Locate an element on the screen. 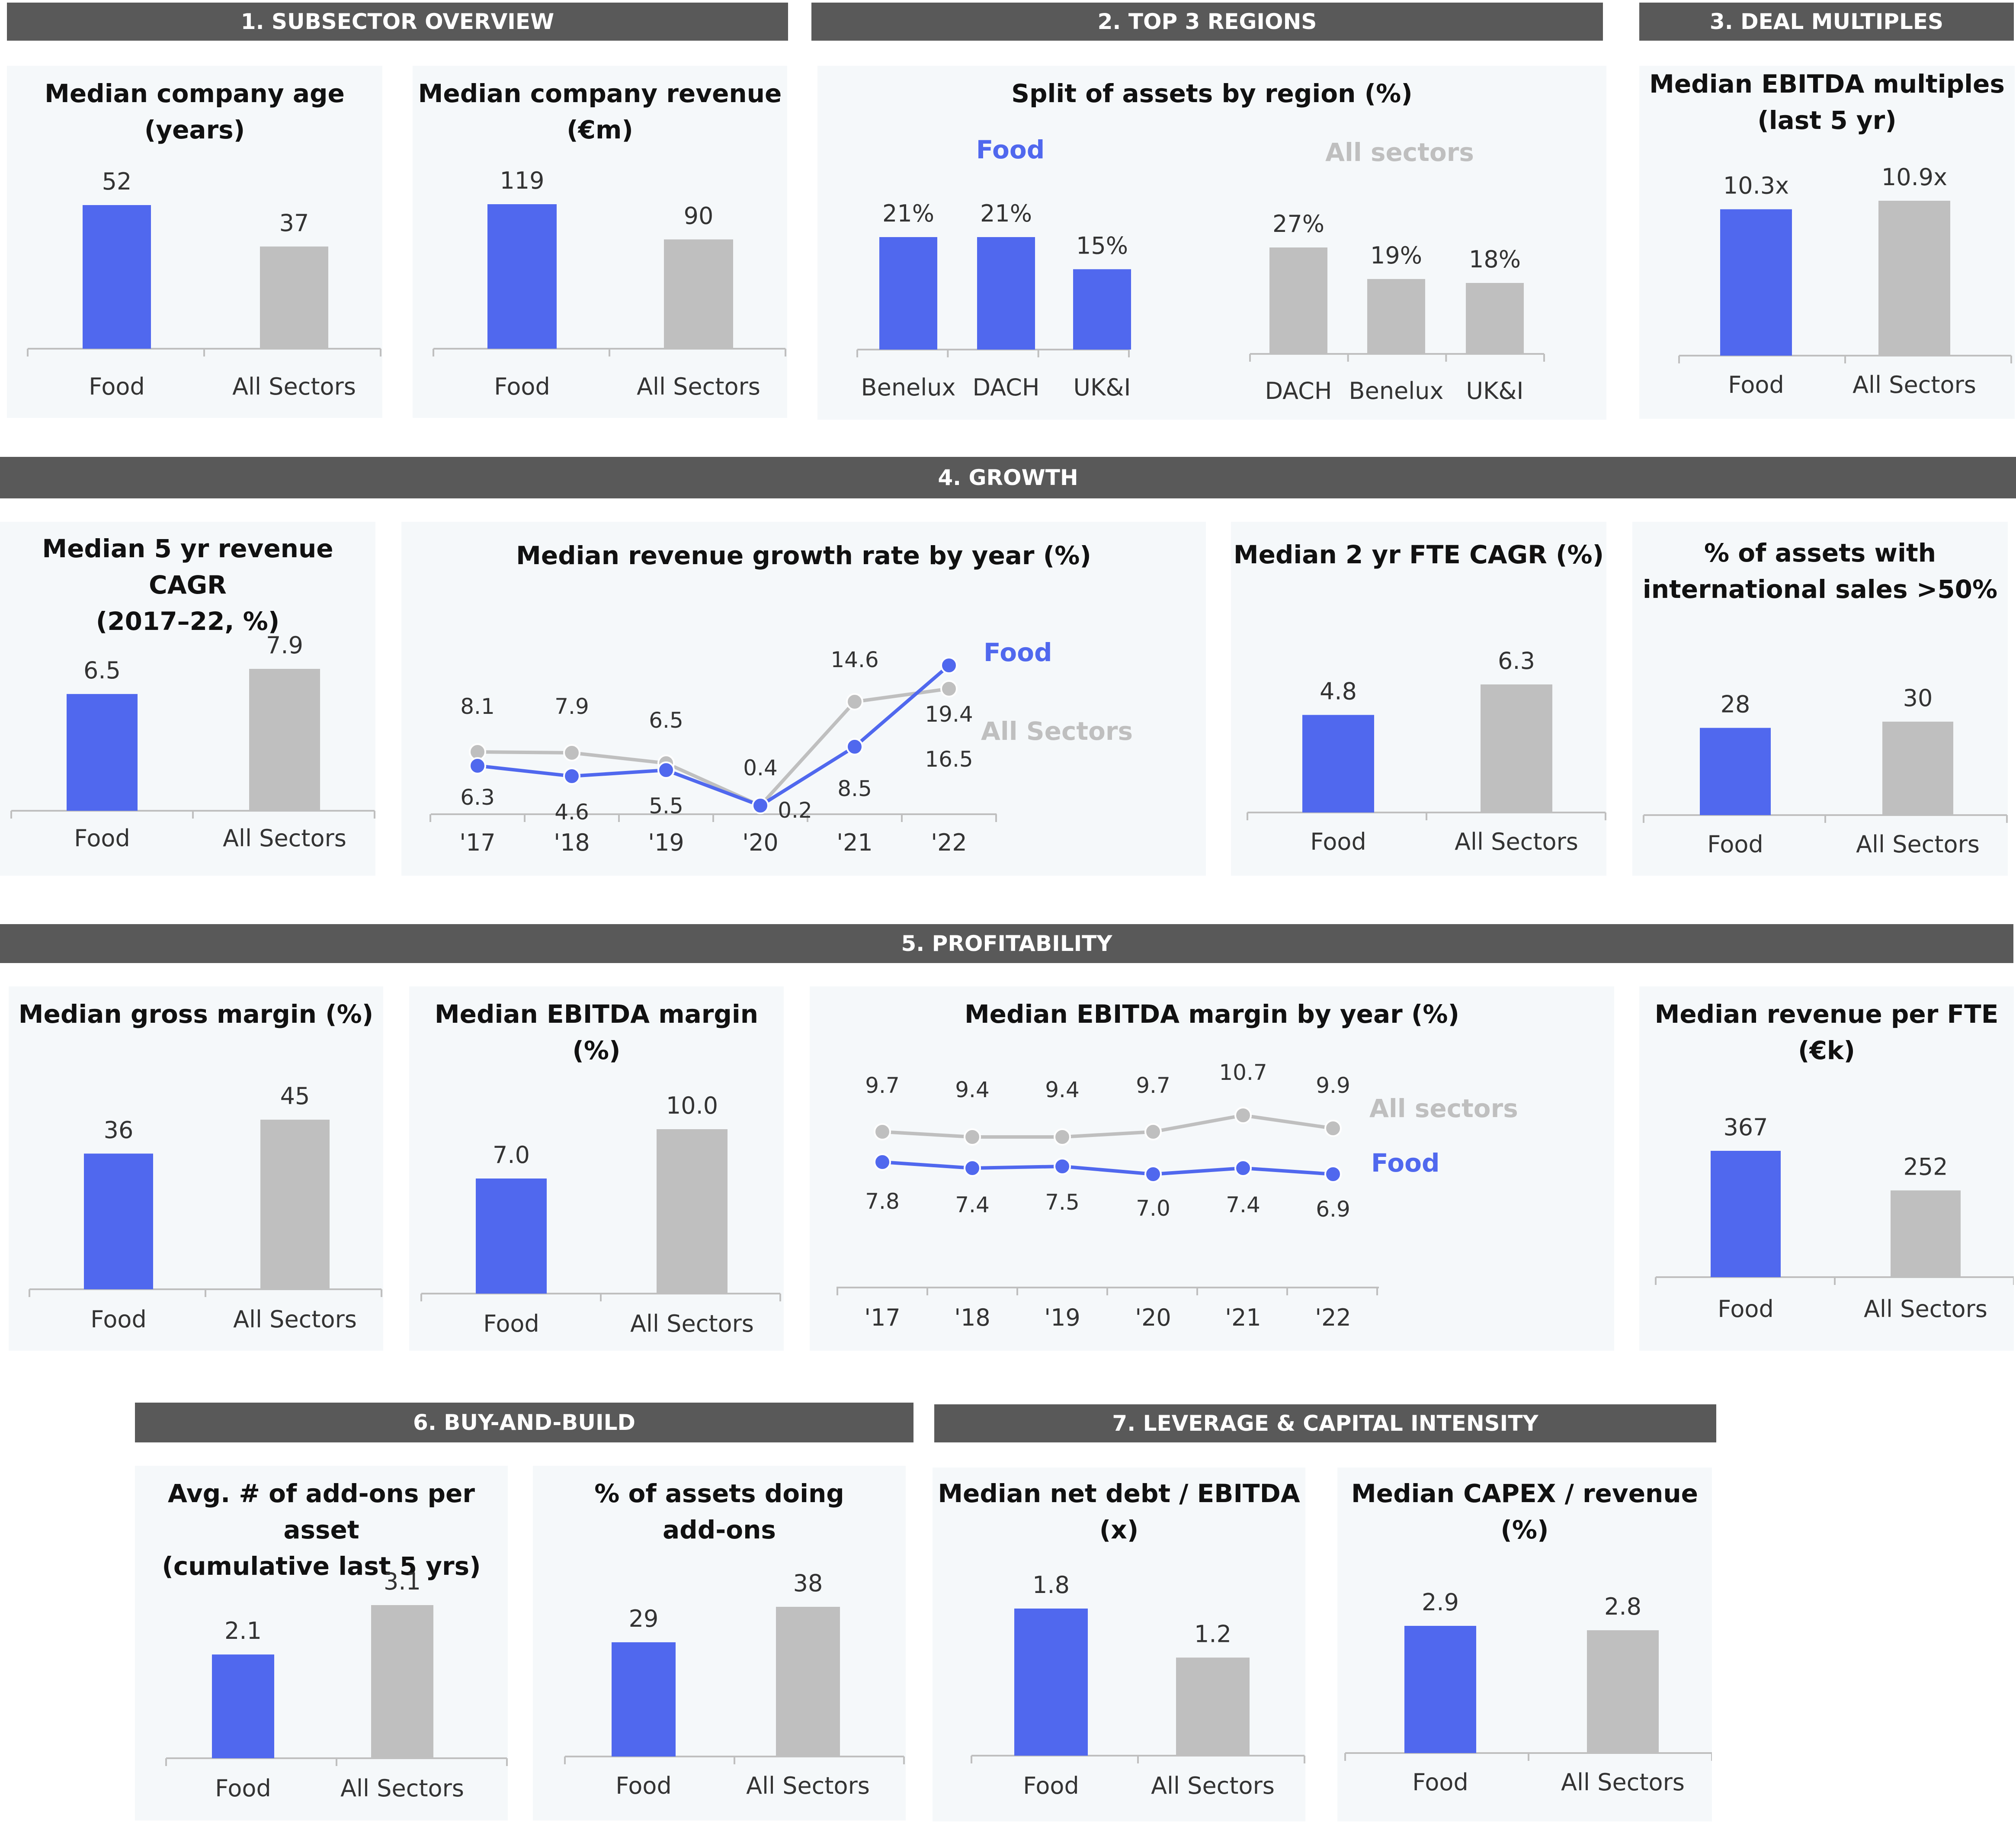 This screenshot has height=1824, width=2016. bar-value-label: 21% is located at coordinates (908, 213).